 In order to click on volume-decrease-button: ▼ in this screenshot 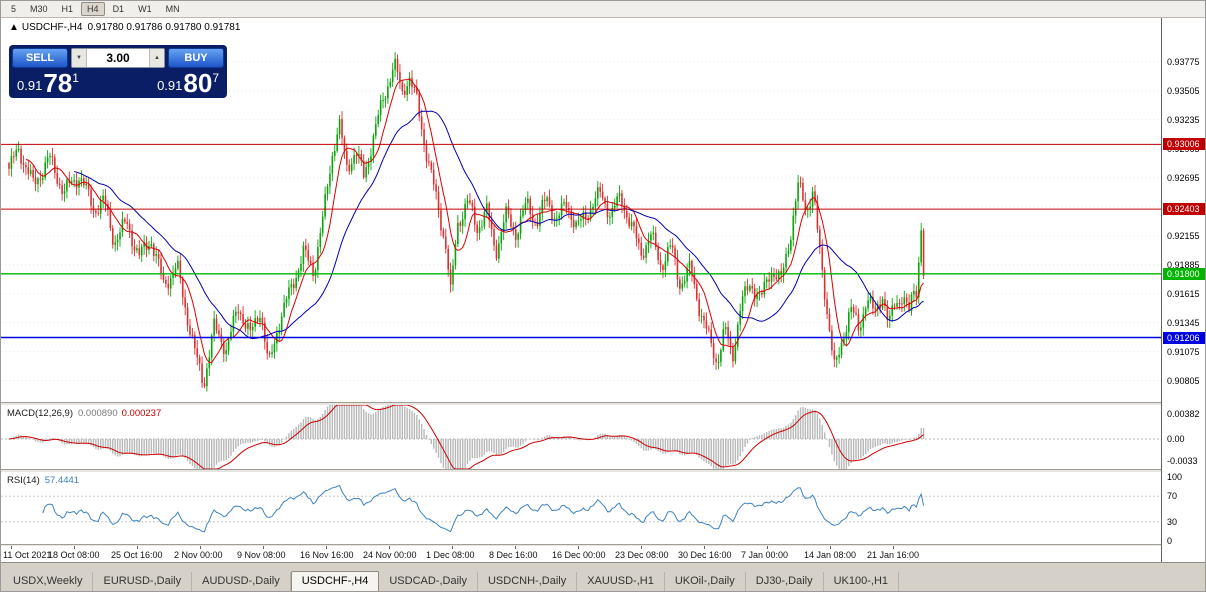, I will do `click(79, 58)`.